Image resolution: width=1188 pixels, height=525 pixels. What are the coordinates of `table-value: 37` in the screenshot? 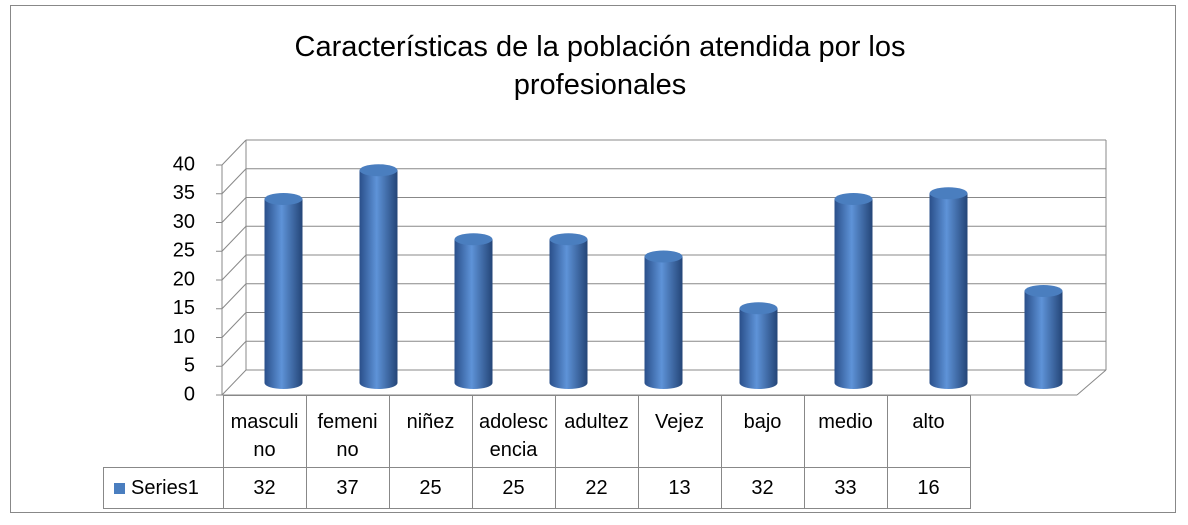 It's located at (347, 488).